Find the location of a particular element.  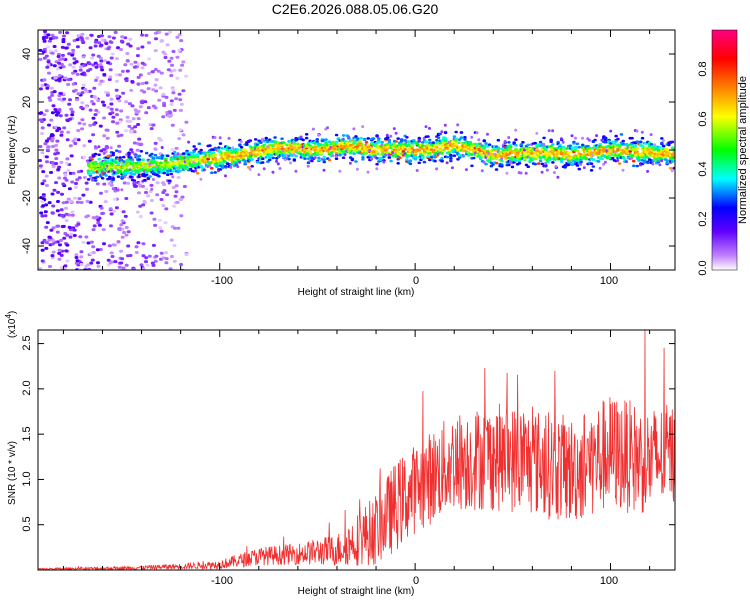

bottom-yaxis-multiplier: (x104) is located at coordinates (11, 324).